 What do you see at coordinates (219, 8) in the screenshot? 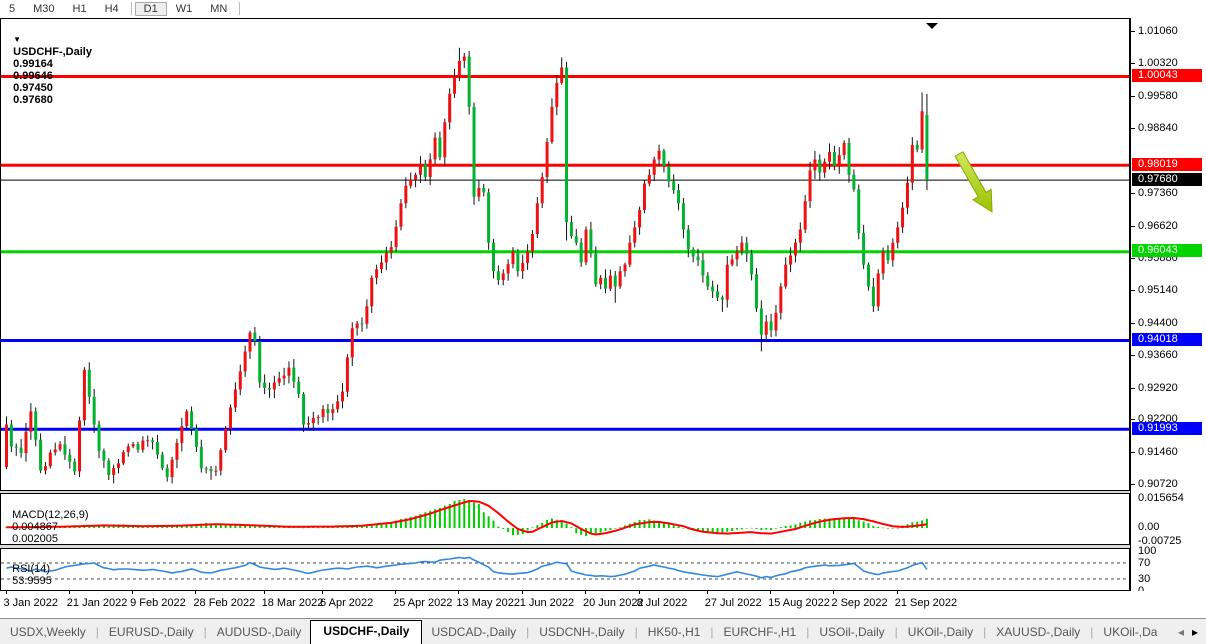
I see `timeframe-button-mn: MN` at bounding box center [219, 8].